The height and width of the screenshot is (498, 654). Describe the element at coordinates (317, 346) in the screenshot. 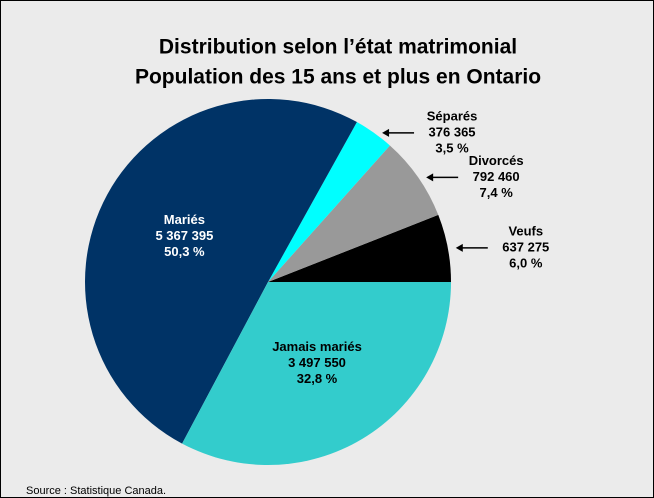

I see `slice-name: Jamais mariés` at that location.